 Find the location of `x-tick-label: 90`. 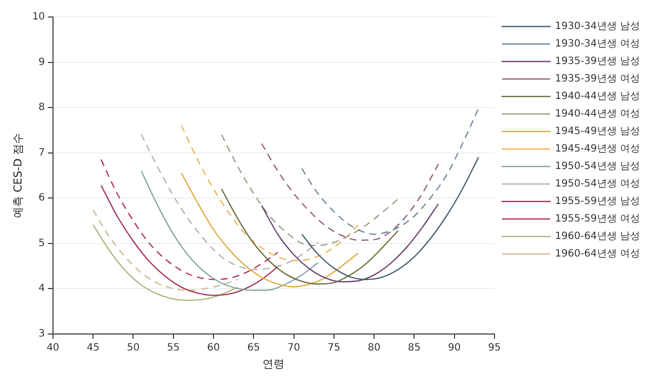

x-tick-label: 90 is located at coordinates (454, 348).